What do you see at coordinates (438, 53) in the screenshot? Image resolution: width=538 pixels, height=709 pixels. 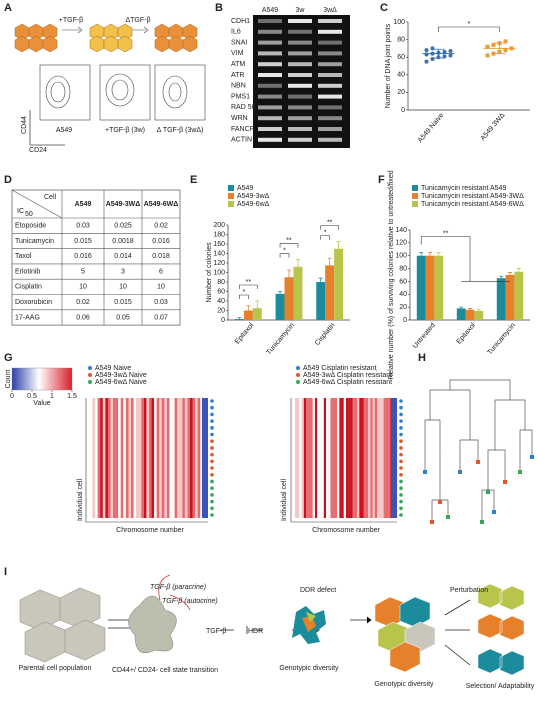 I see `sd-bar` at bounding box center [438, 53].